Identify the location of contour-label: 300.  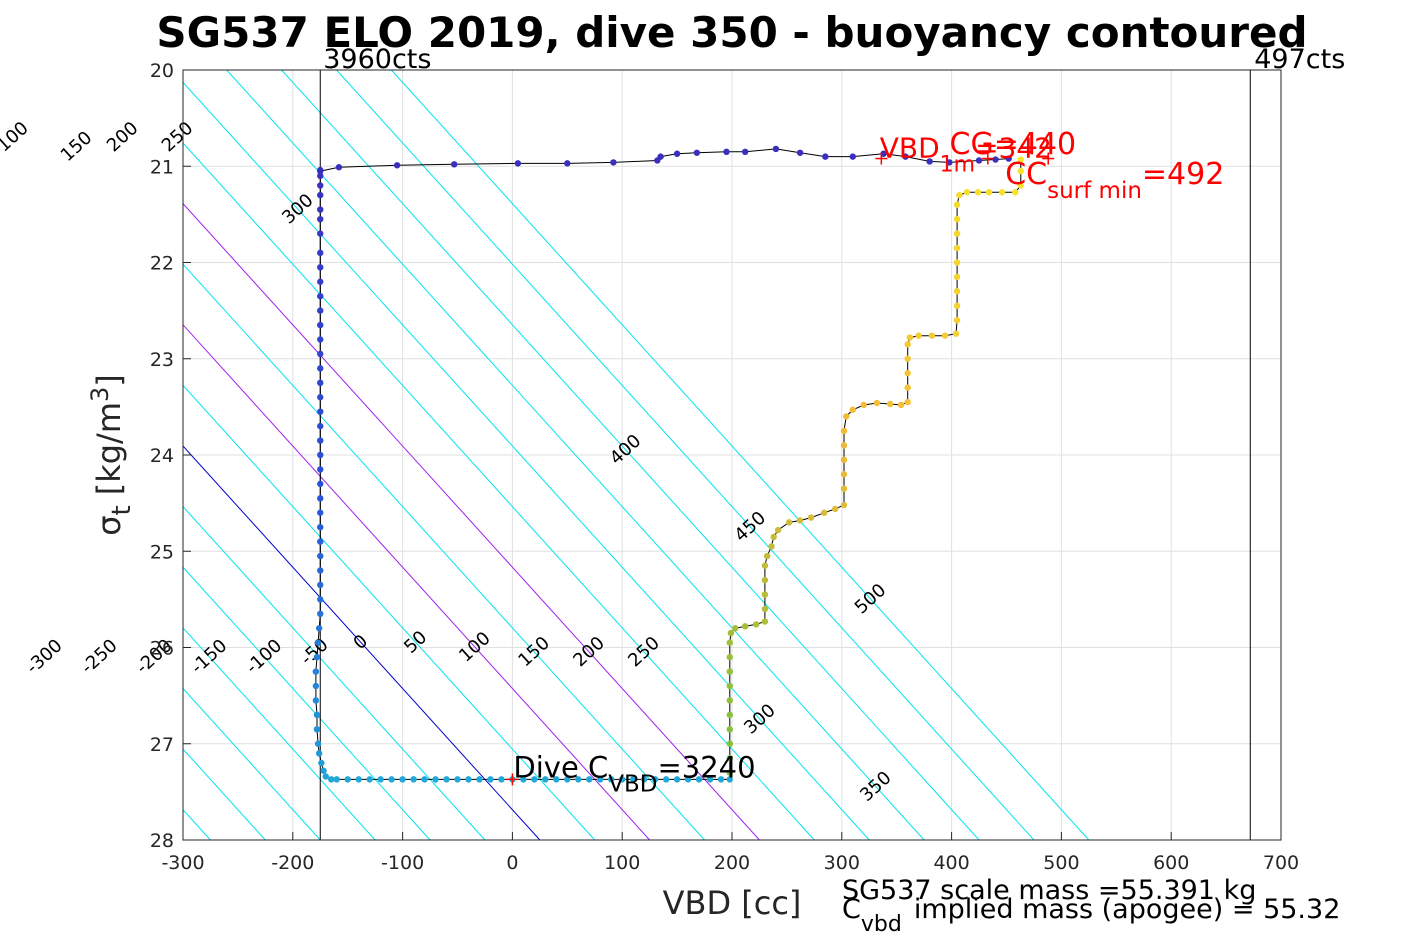
(760, 719).